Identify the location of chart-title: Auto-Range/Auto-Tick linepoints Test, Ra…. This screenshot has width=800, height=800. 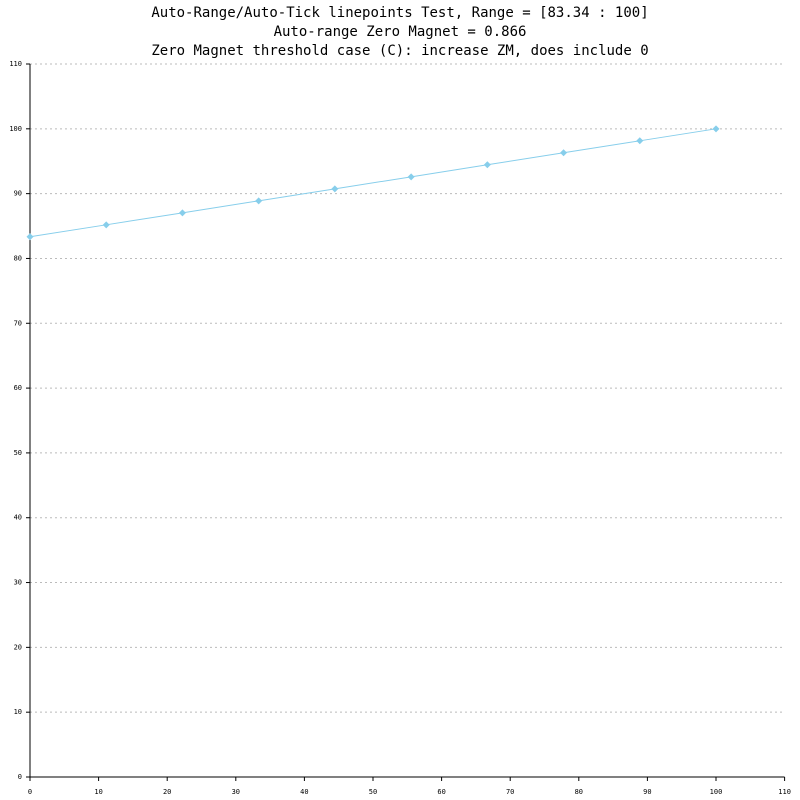
(399, 13).